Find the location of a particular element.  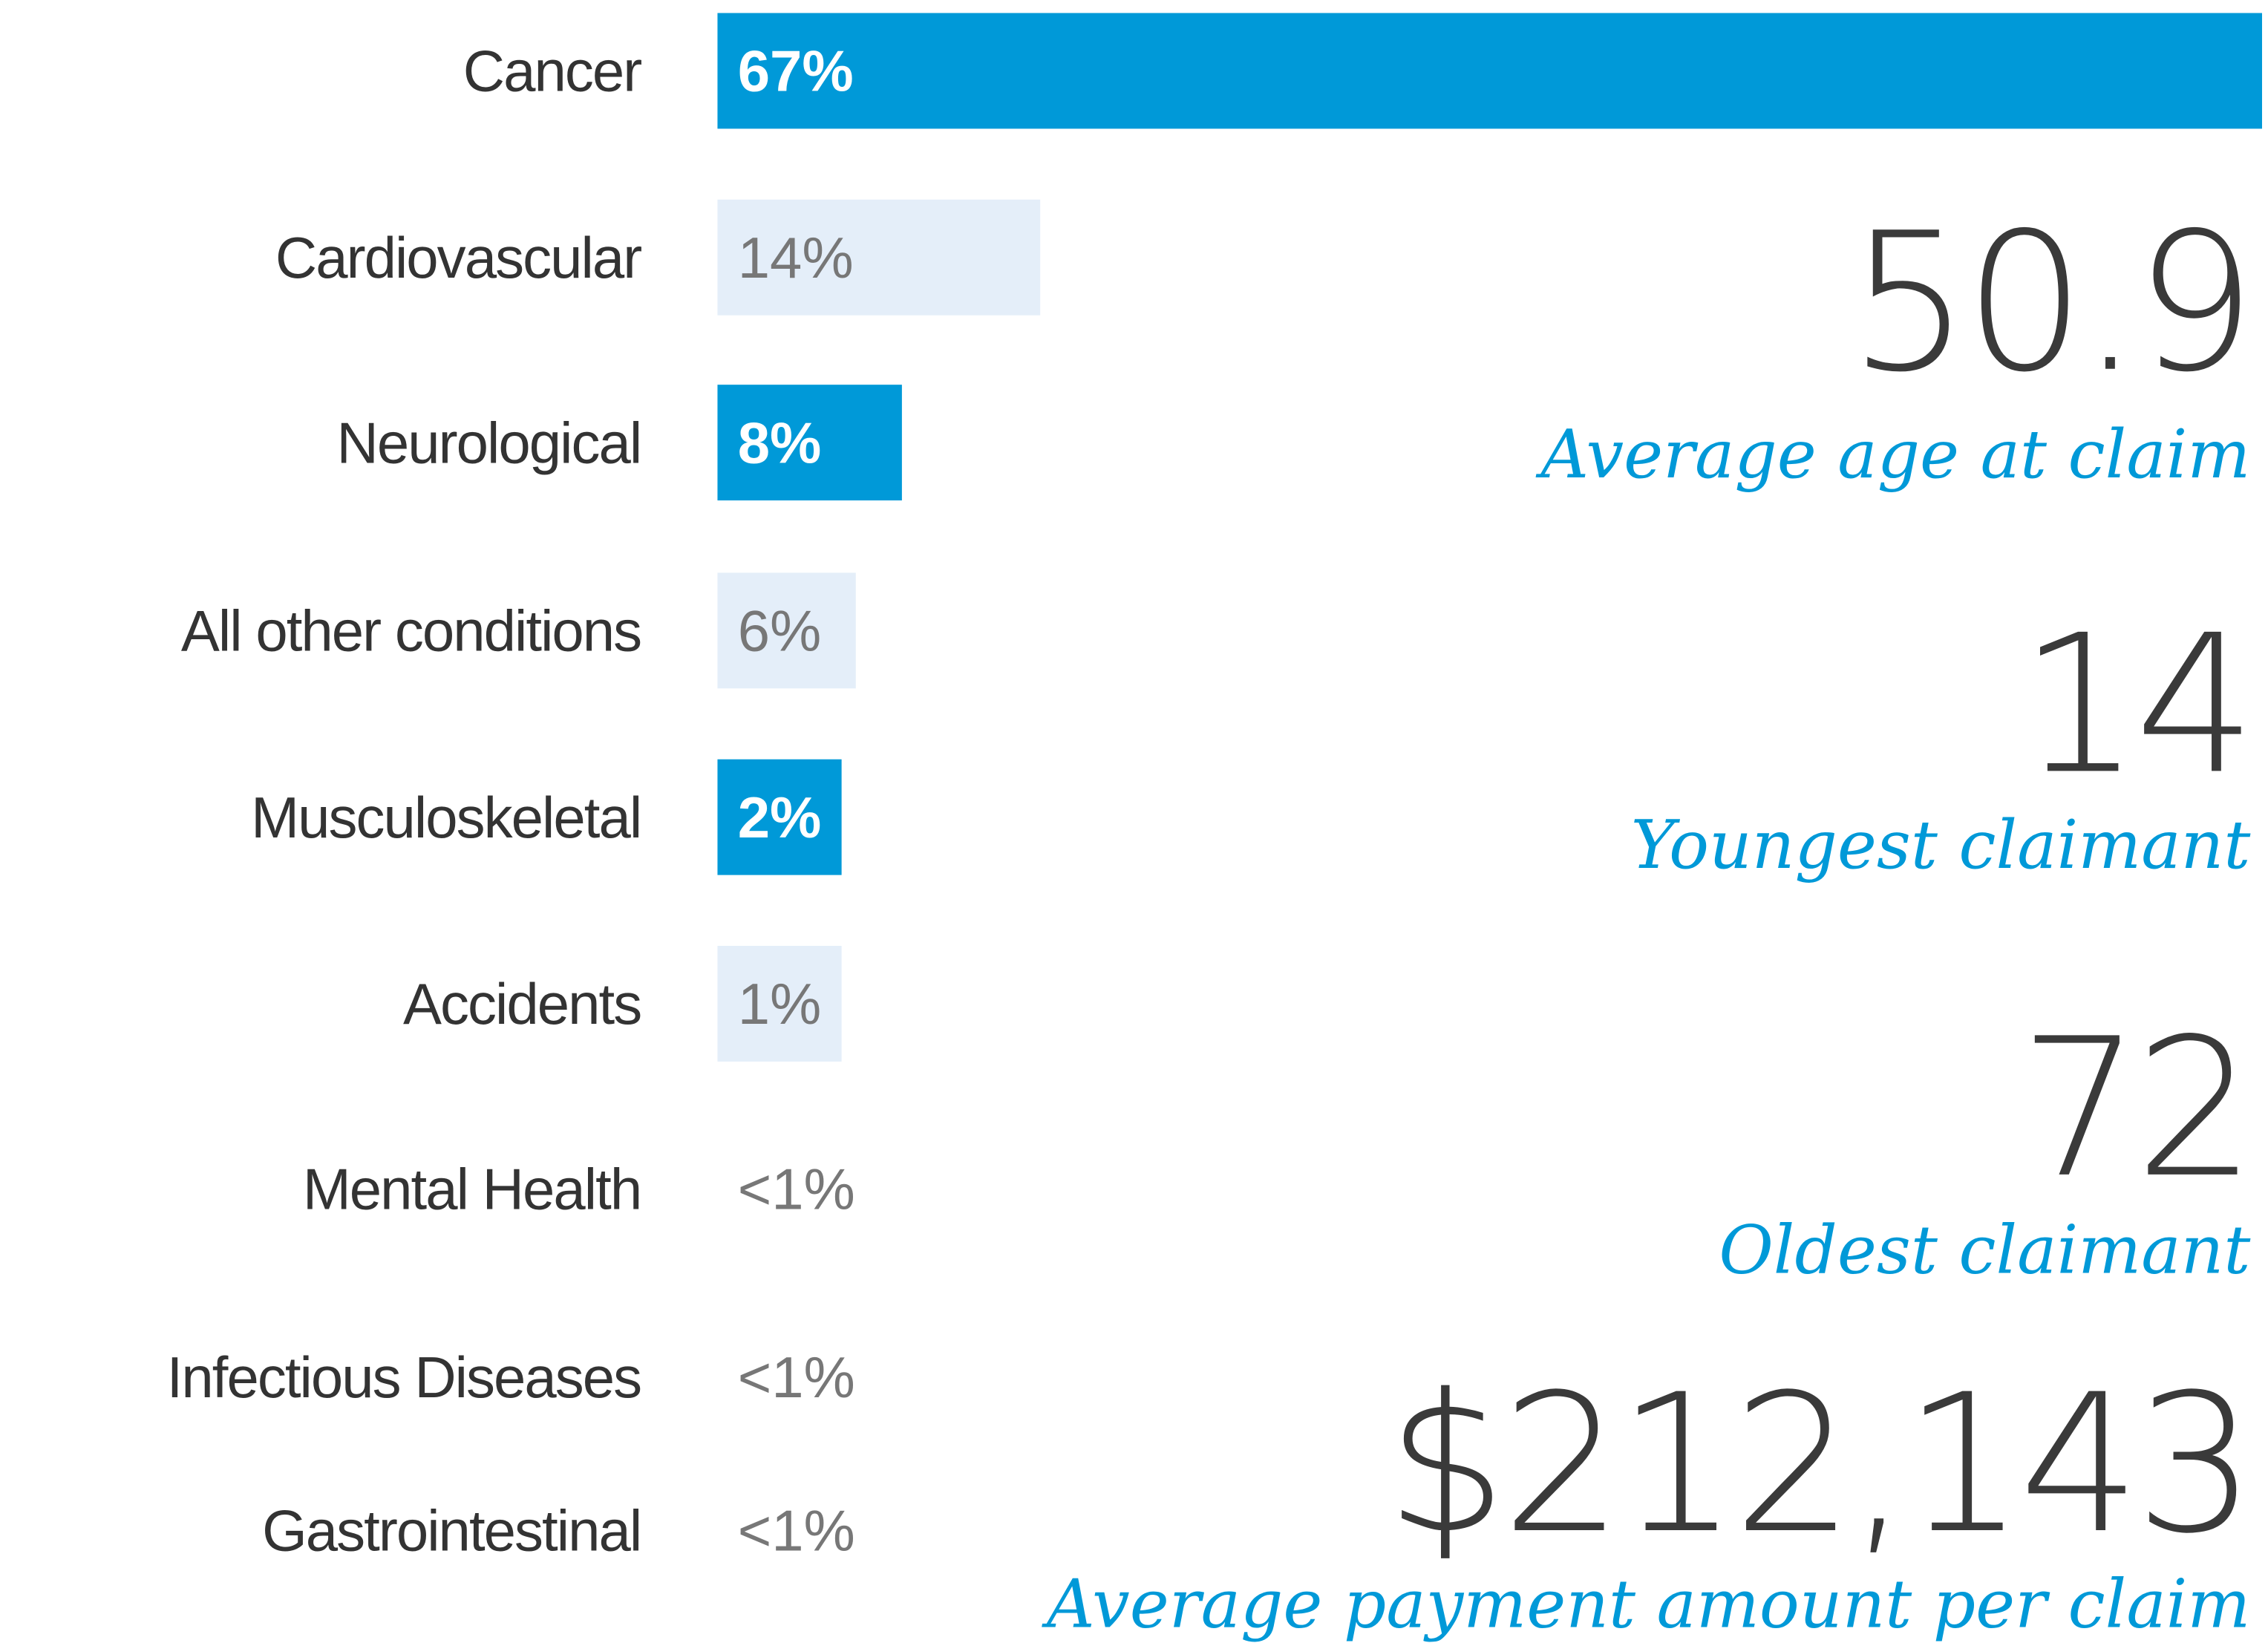

category-label: Cardiovascular is located at coordinates (458, 257).